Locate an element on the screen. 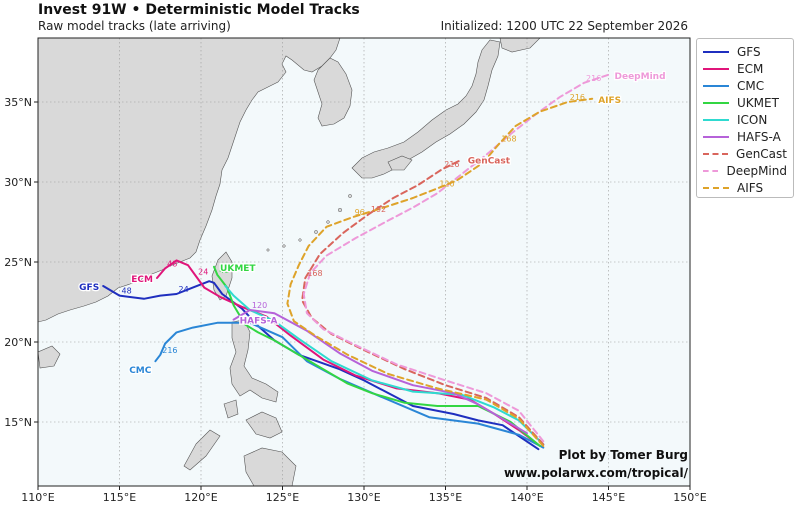  land-hokkaido is located at coordinates (520, 45).